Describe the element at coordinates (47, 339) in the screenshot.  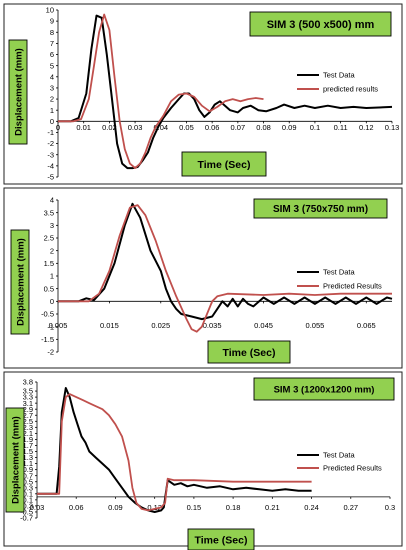
I see `y-tick-label: -1.5` at that location.